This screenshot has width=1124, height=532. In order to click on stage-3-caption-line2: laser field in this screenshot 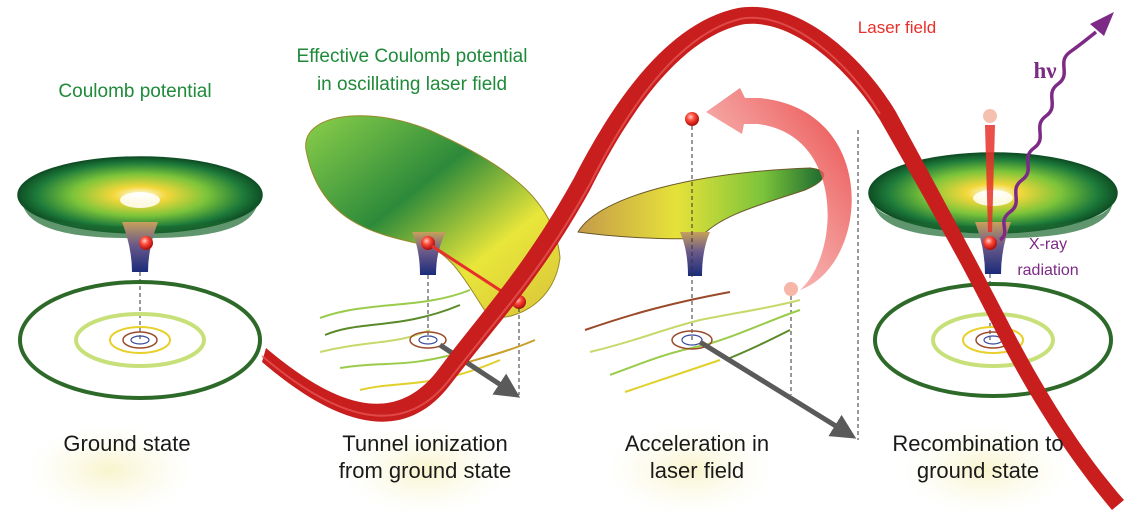, I will do `click(697, 470)`.